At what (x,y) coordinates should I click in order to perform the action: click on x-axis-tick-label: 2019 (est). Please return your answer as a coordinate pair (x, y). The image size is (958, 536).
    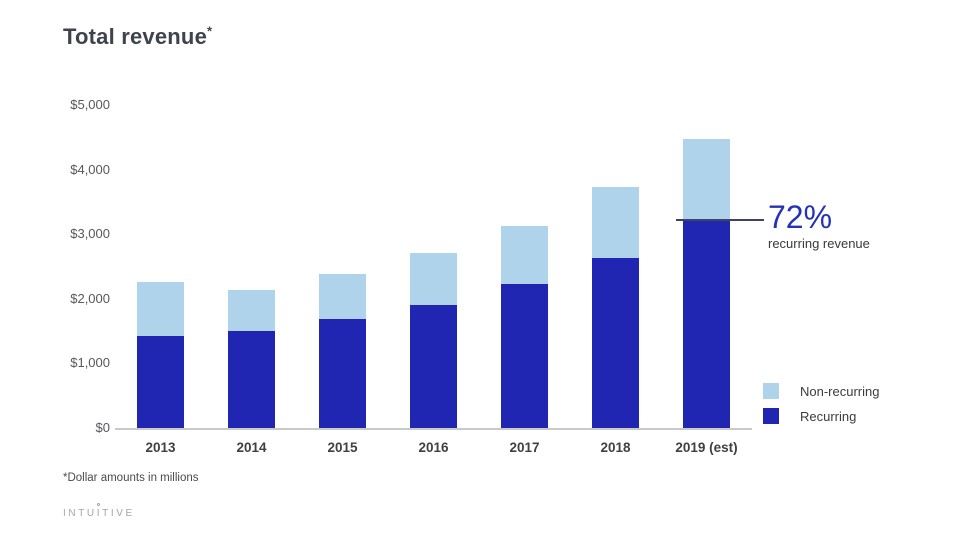
    Looking at the image, I should click on (706, 447).